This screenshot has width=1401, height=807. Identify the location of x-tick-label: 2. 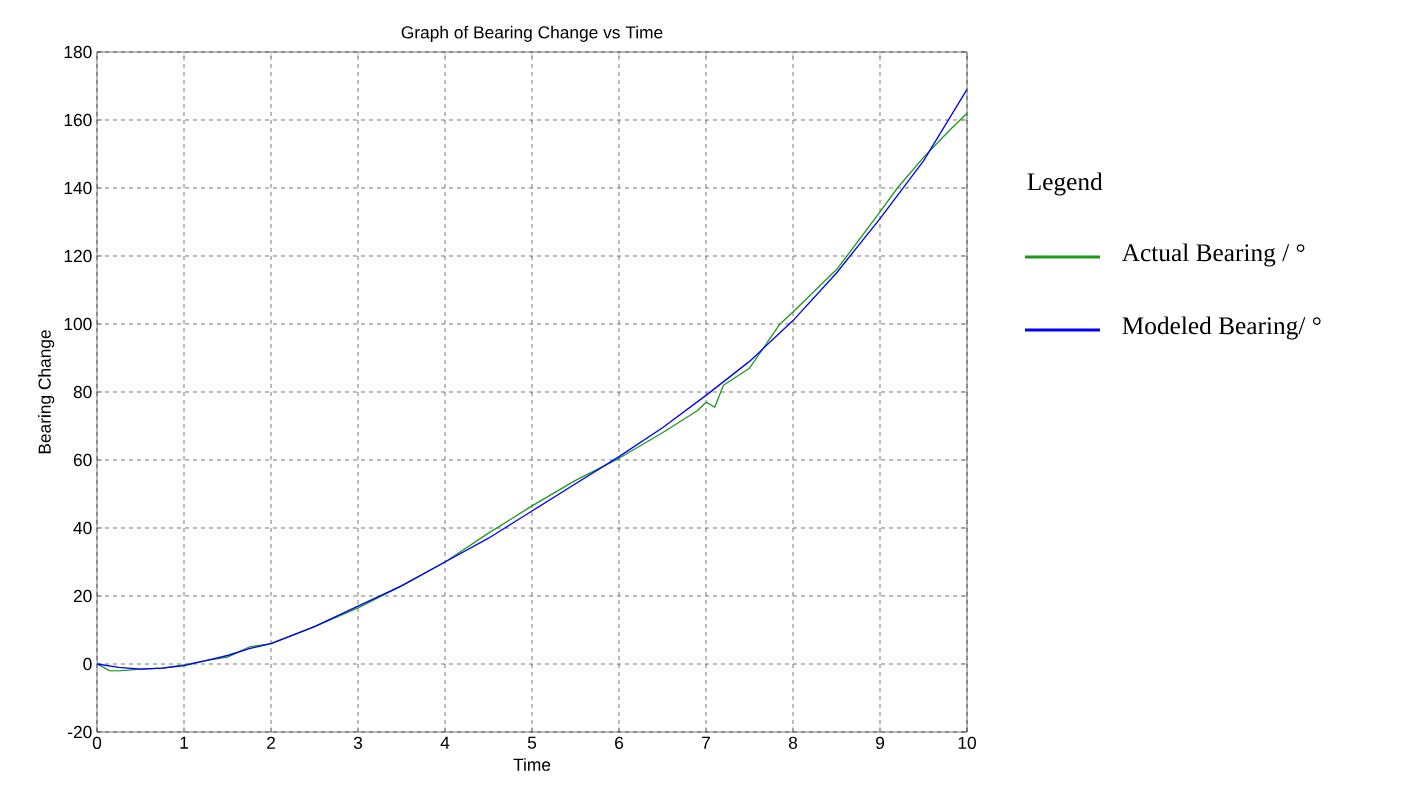
(271, 742).